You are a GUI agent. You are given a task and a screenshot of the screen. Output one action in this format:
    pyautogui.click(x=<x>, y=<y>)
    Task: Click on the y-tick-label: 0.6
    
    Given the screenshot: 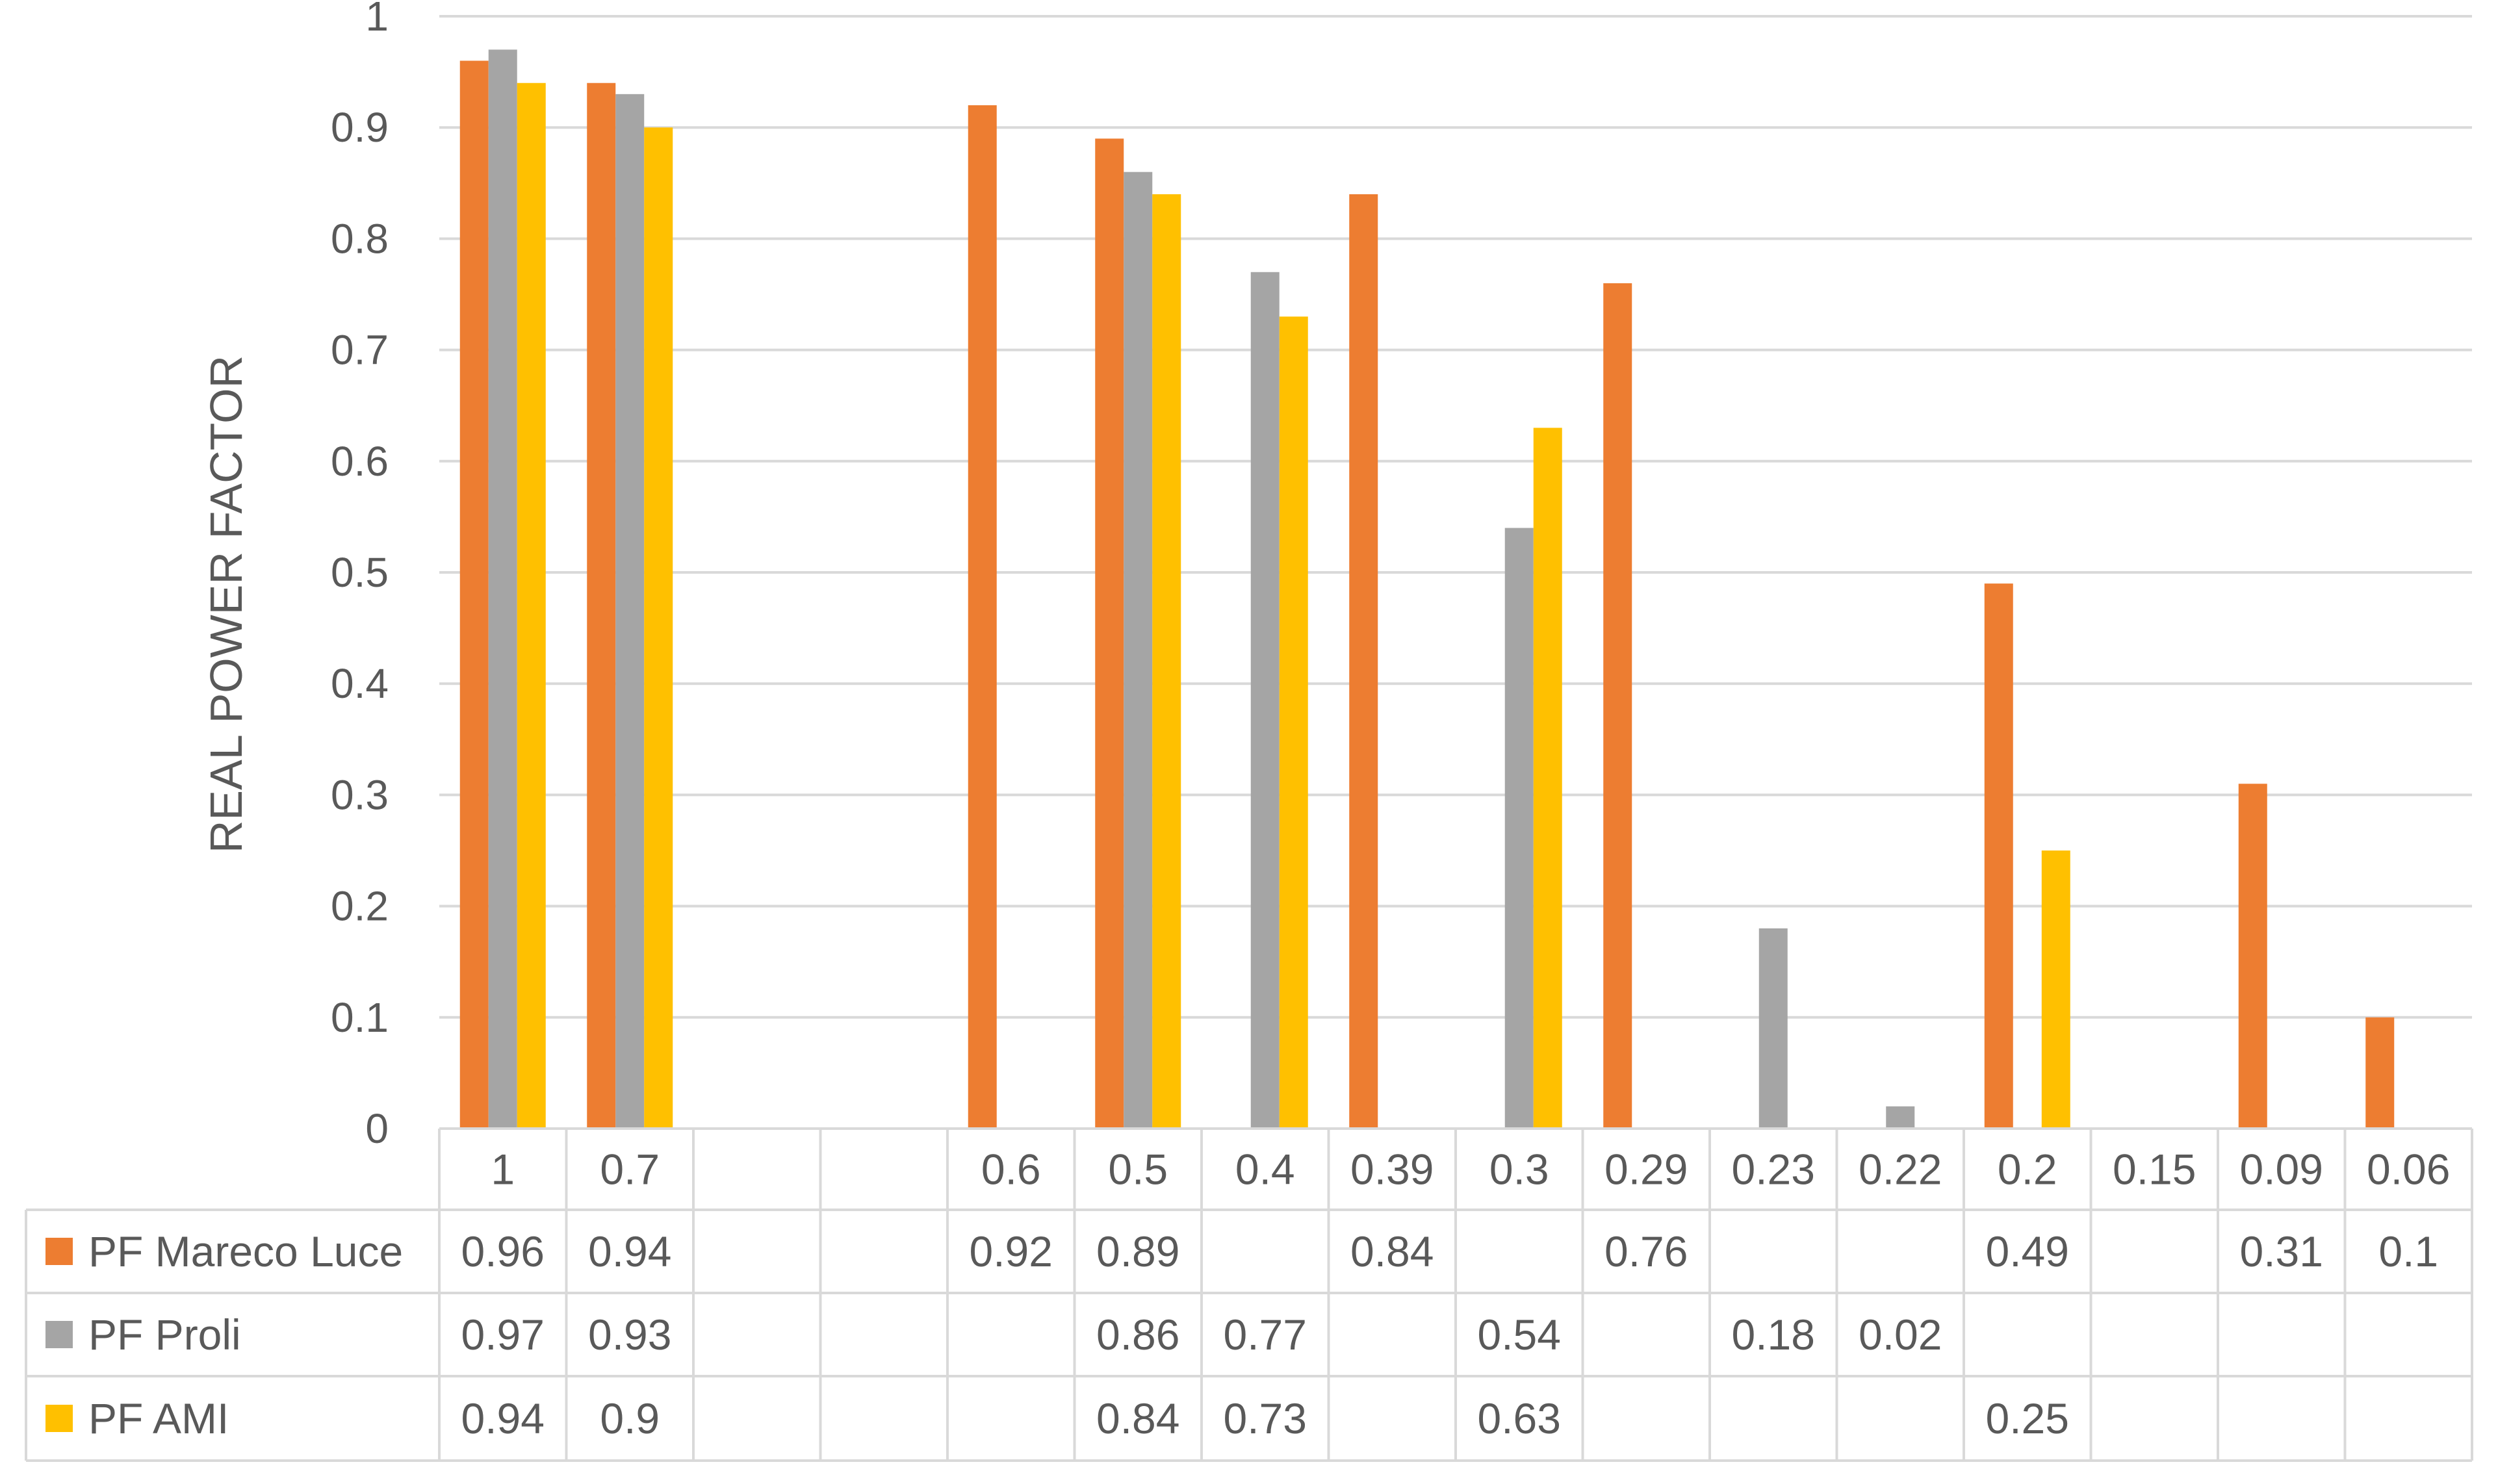 What is the action you would take?
    pyautogui.click(x=360, y=462)
    